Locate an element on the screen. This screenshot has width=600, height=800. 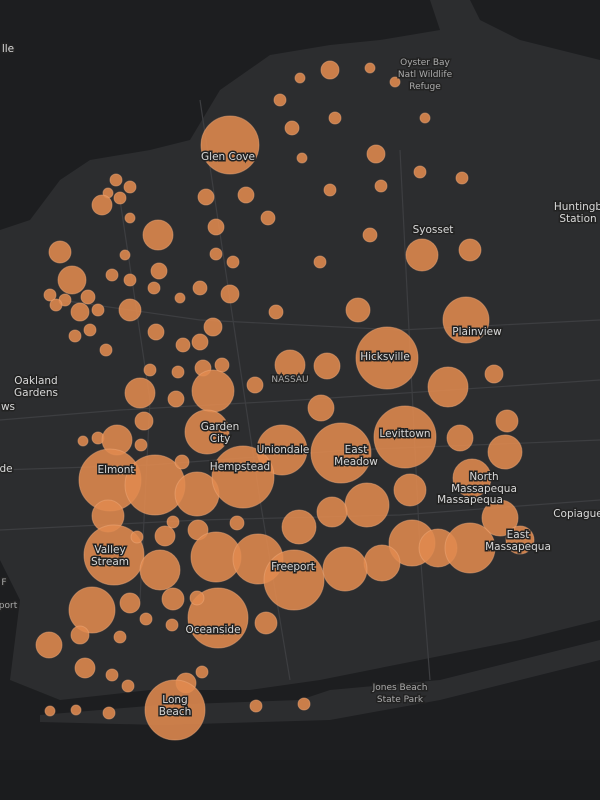
place-label-line: State Park is located at coordinates (400, 700).